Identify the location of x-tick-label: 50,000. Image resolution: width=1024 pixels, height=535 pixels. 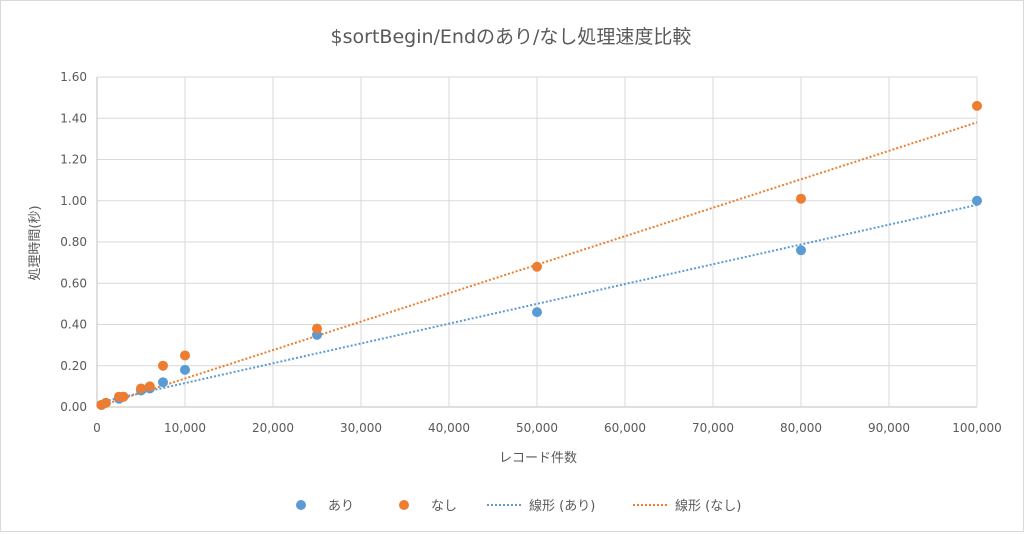
(537, 428).